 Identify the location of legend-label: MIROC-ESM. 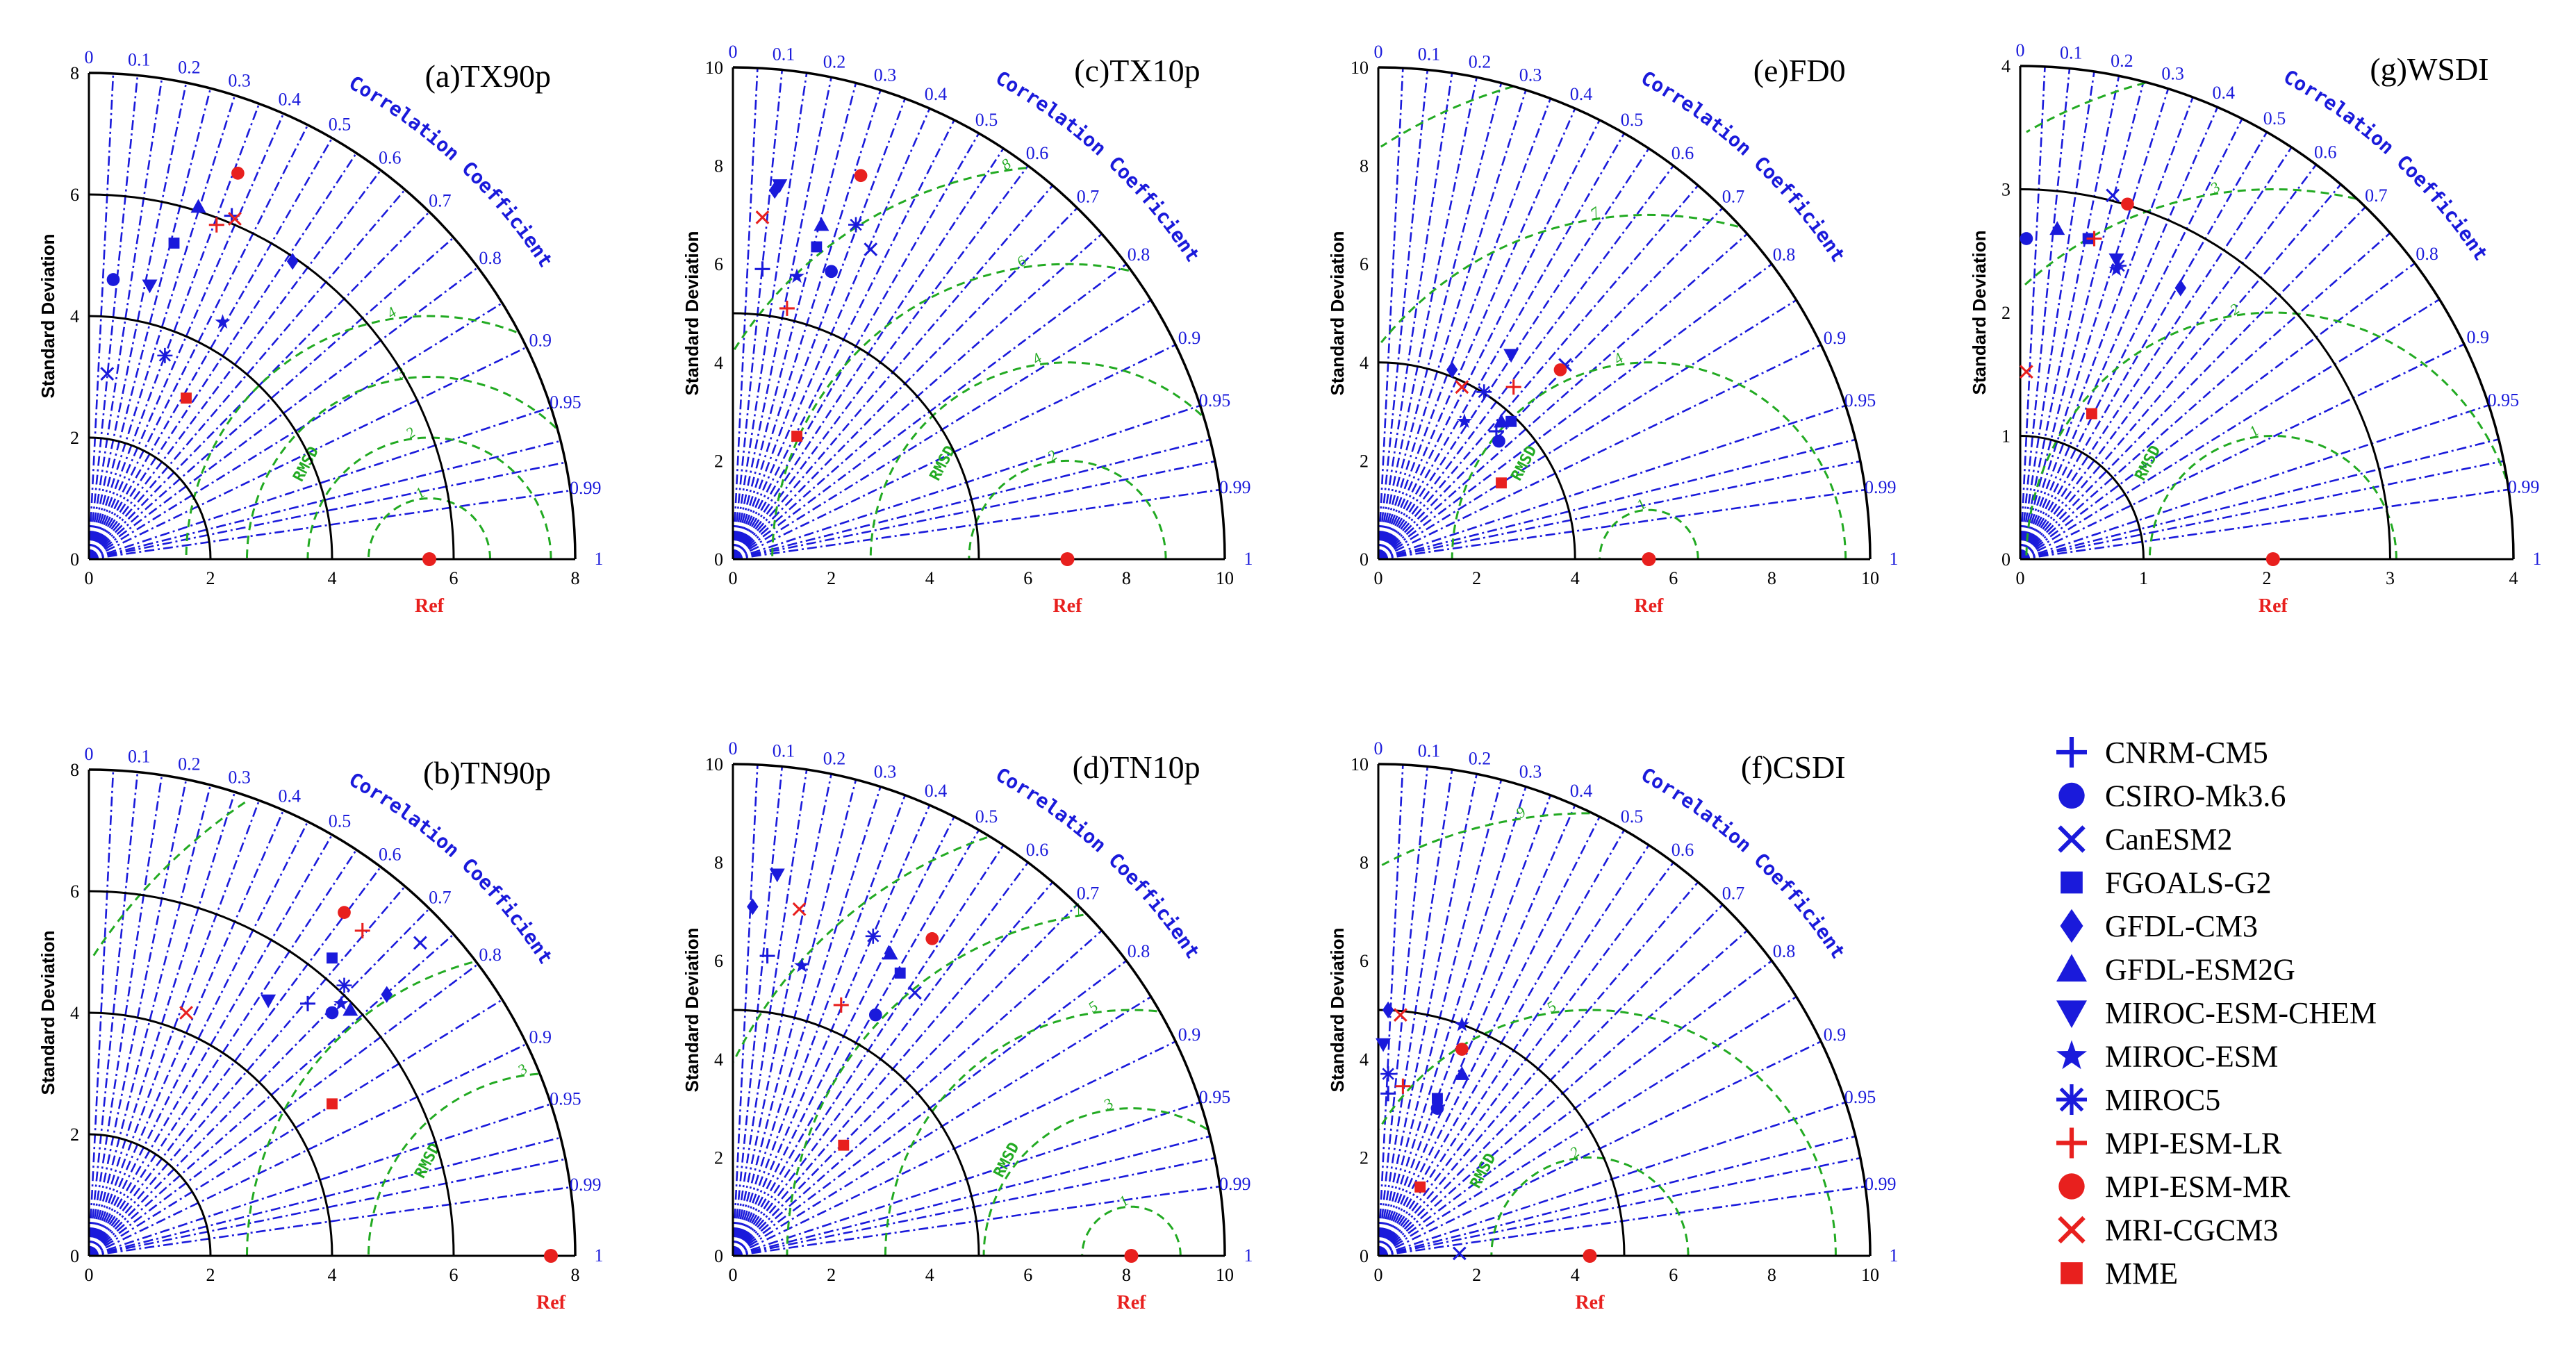
(2191, 1057).